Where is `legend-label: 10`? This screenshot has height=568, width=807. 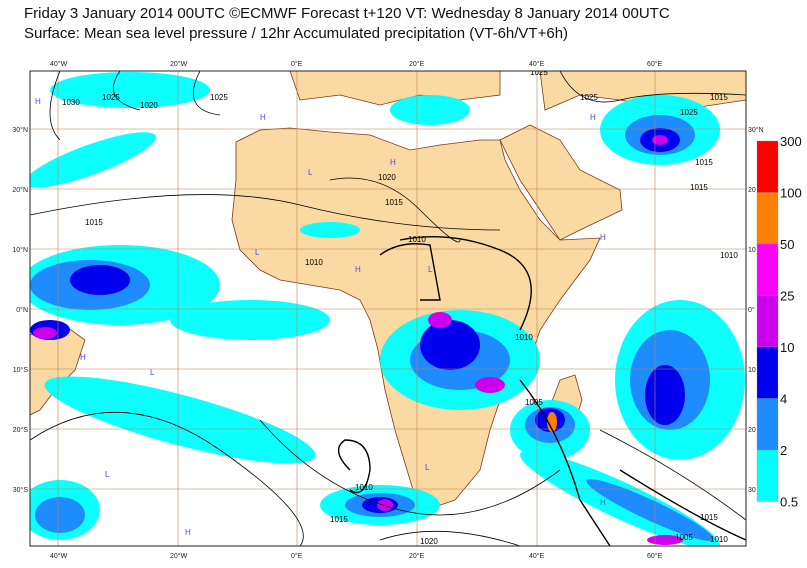 legend-label: 10 is located at coordinates (787, 347).